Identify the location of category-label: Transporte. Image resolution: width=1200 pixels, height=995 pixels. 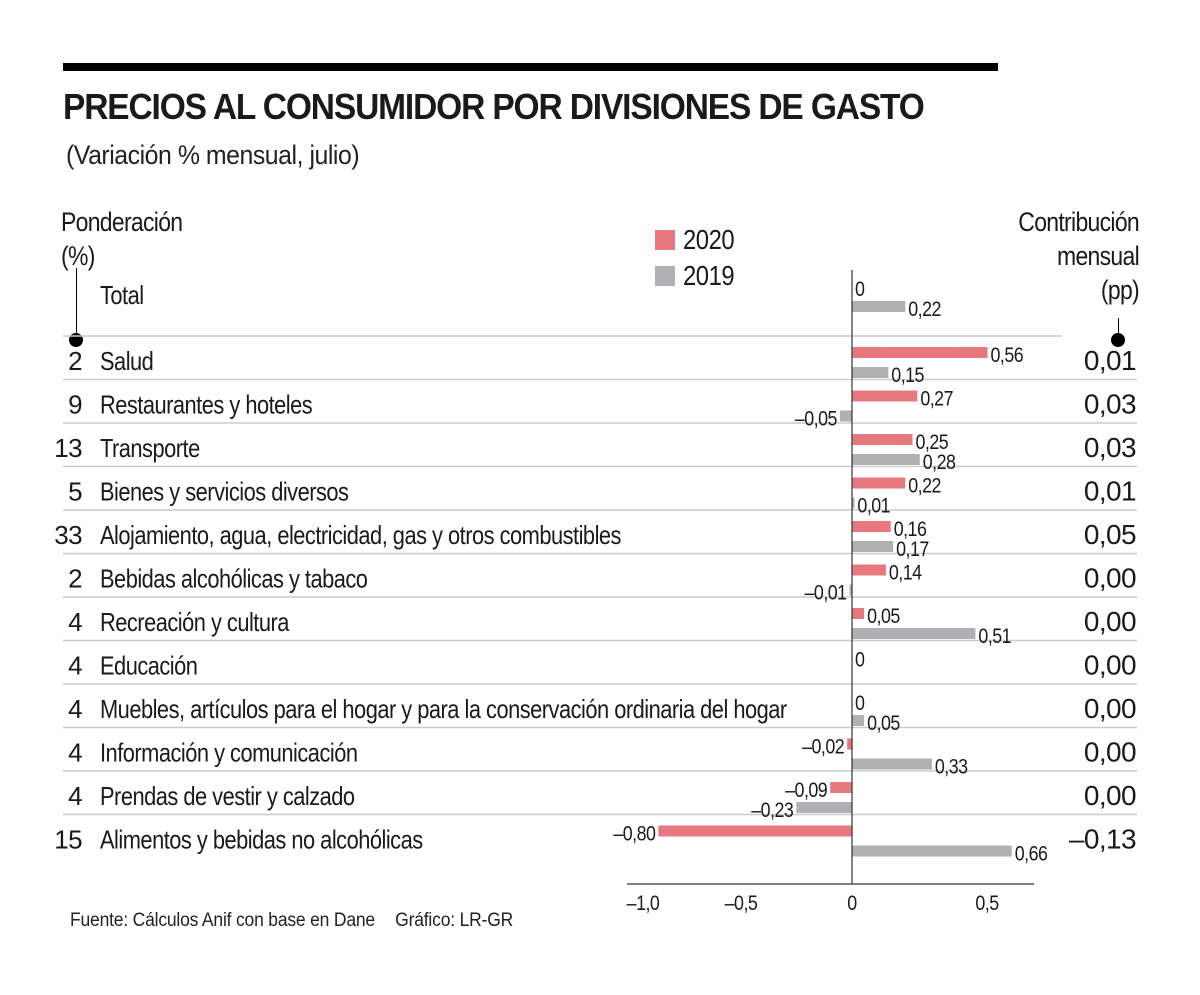
(150, 448).